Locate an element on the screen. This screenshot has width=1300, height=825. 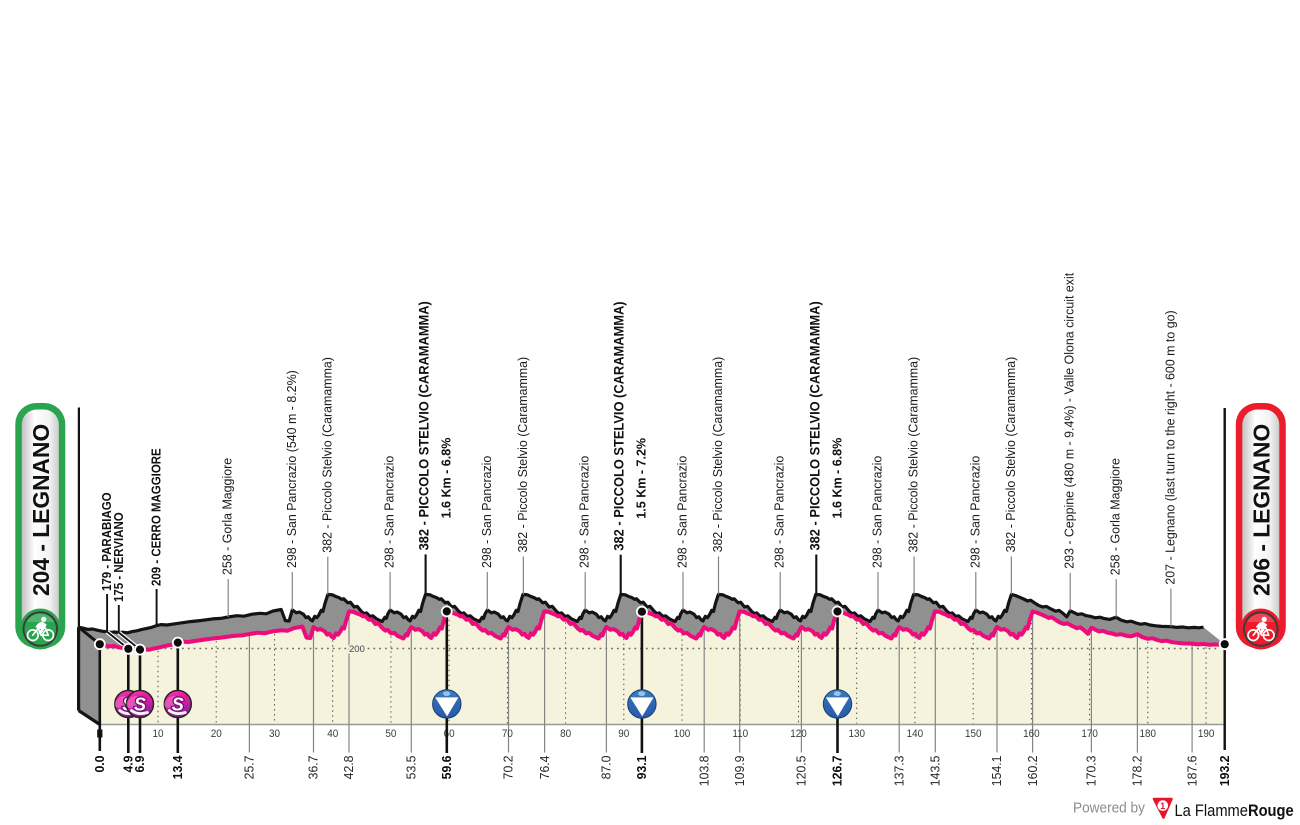
svg-text: 143.5 is located at coordinates (935, 771).